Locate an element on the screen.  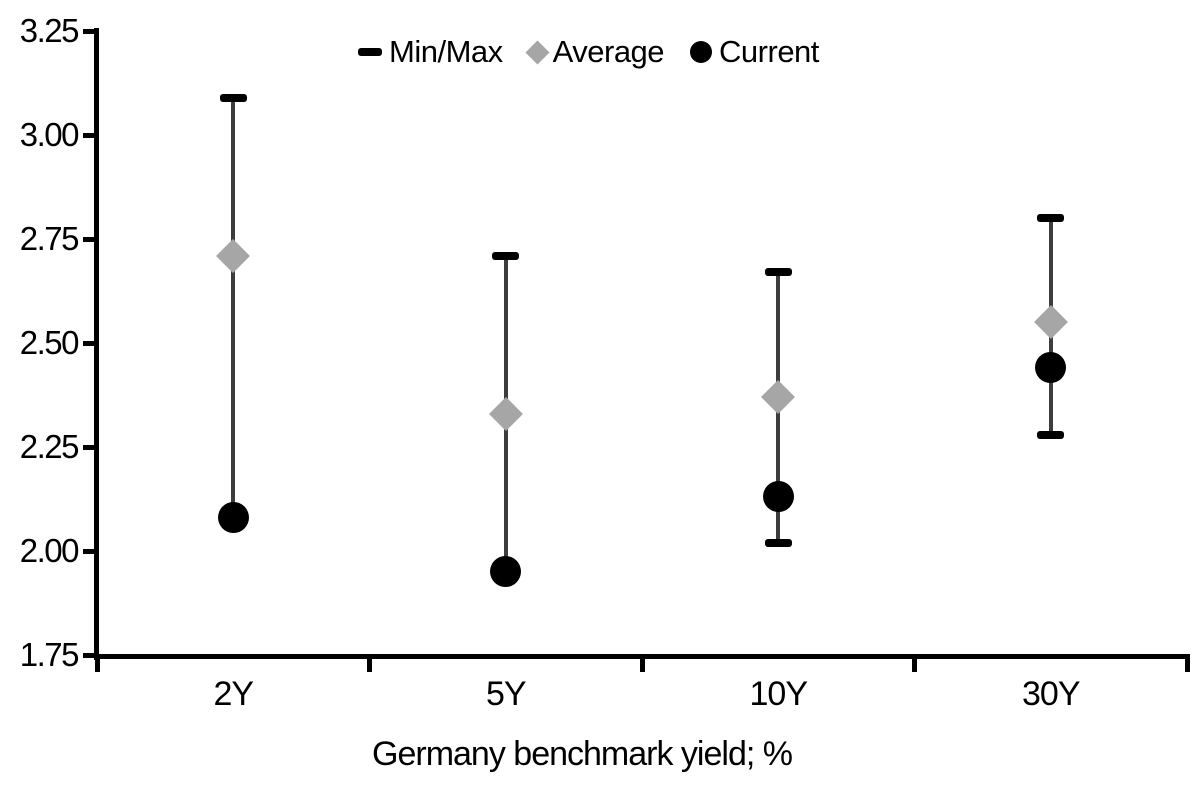
legend-label-current: Current is located at coordinates (769, 51).